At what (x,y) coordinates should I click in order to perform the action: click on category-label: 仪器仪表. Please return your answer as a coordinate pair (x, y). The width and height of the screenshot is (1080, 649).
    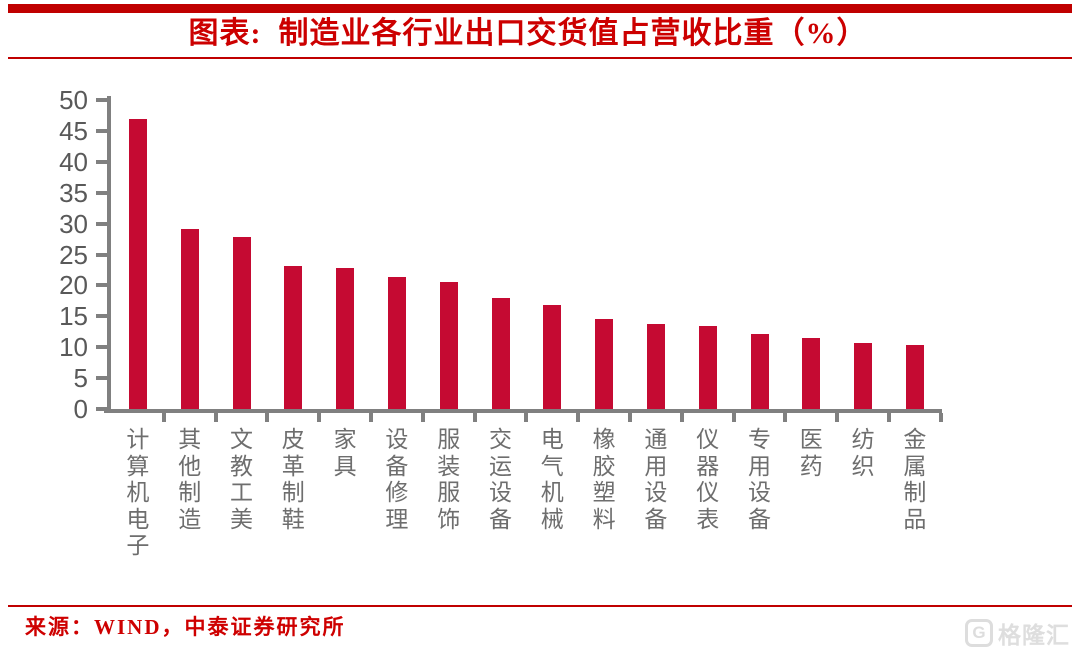
    Looking at the image, I should click on (708, 480).